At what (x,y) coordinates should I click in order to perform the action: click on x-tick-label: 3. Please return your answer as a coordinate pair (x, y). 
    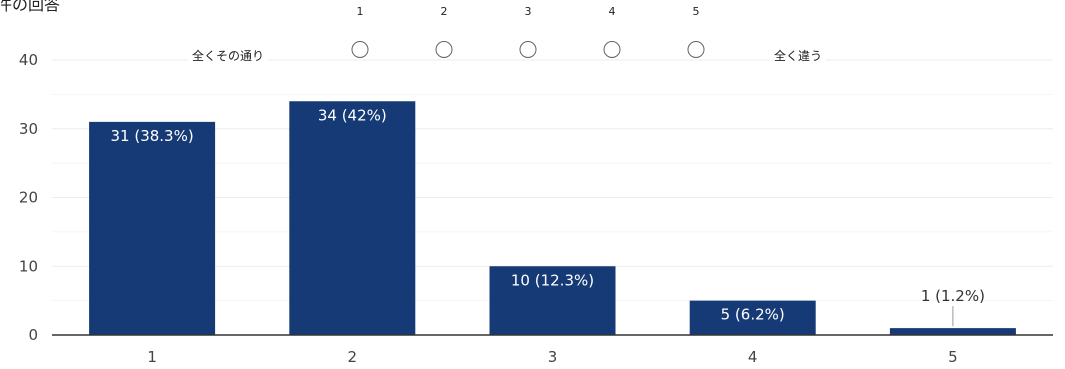
    Looking at the image, I should click on (553, 357).